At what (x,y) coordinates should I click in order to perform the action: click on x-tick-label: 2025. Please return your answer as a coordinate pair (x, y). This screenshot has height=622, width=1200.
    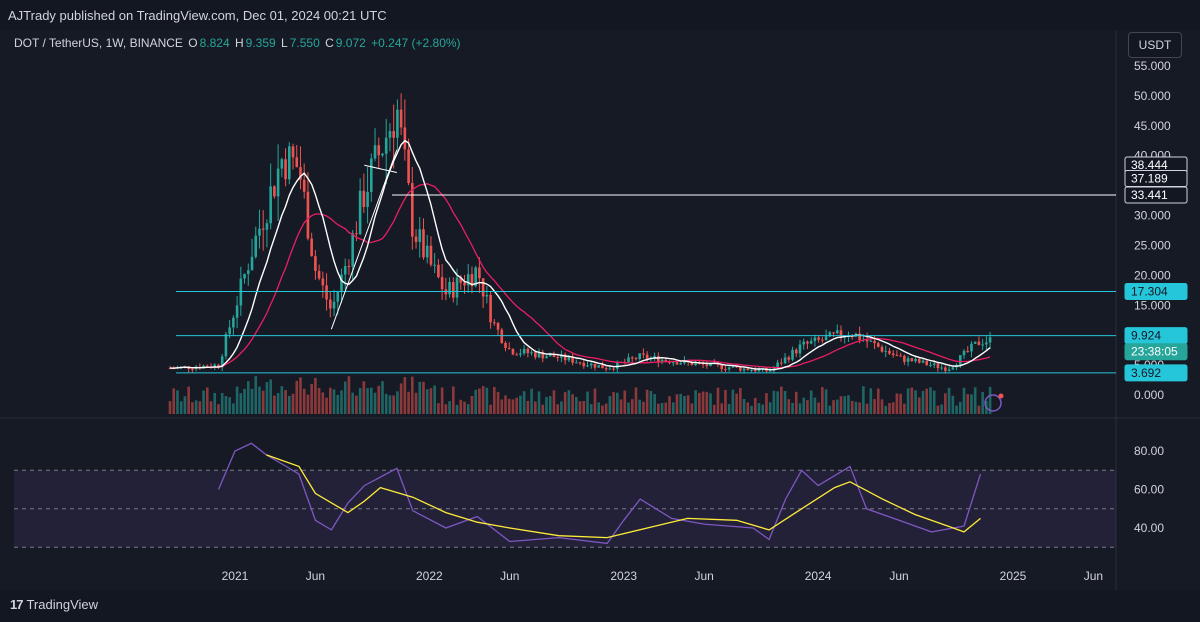
    Looking at the image, I should click on (1013, 576).